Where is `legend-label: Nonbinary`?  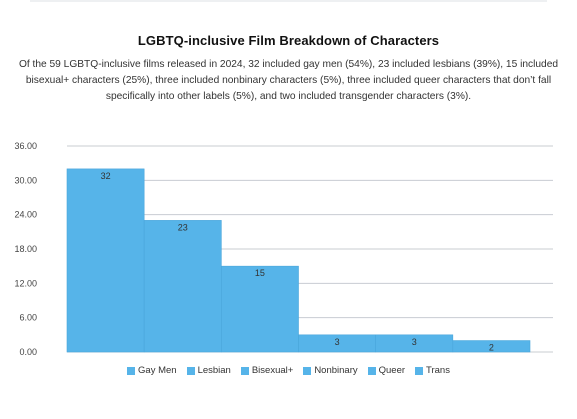
legend-label: Nonbinary is located at coordinates (336, 370).